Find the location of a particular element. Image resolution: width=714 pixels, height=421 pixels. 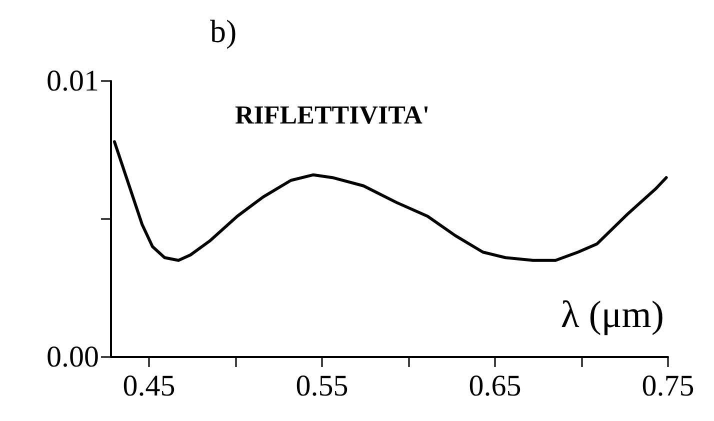

x-axis-title: λ (μm) is located at coordinates (612, 315).